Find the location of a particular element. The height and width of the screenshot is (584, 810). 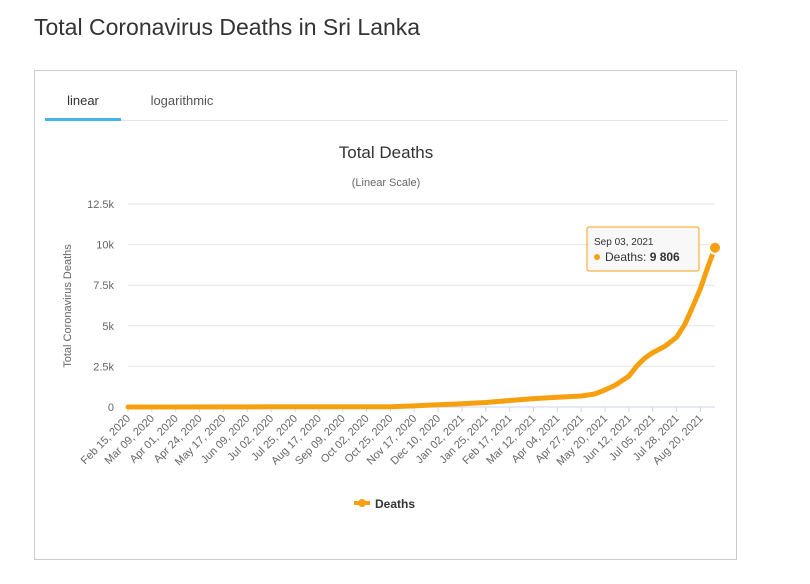

scale-tabs: linear logarithmic is located at coordinates (386, 101).